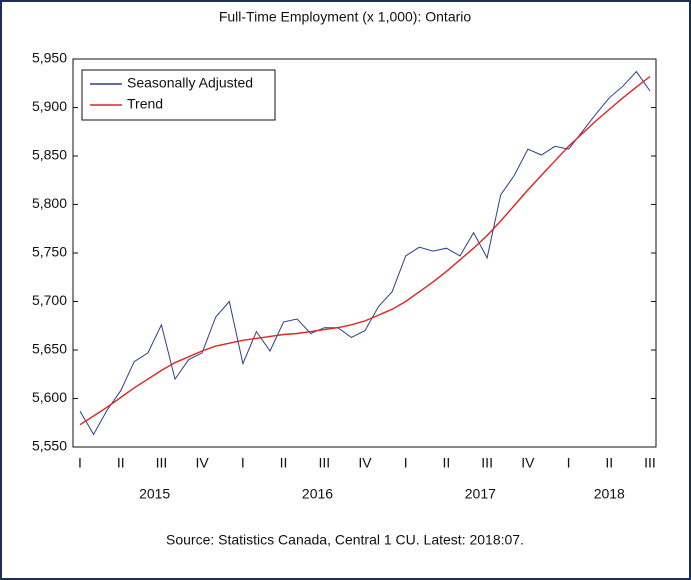  I want to click on y-tick-label: 5,800, so click(49, 203).